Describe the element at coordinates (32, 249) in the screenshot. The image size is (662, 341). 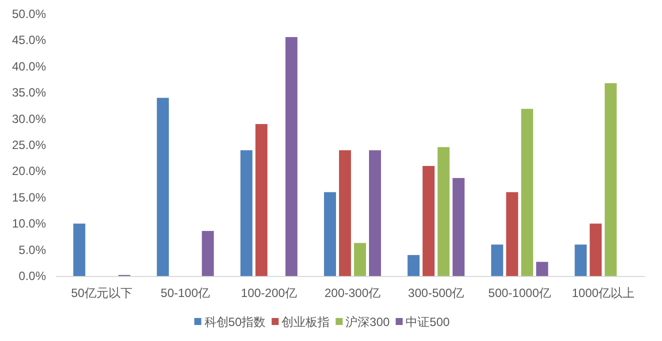
I see `y-tick-label: 5.0%` at that location.